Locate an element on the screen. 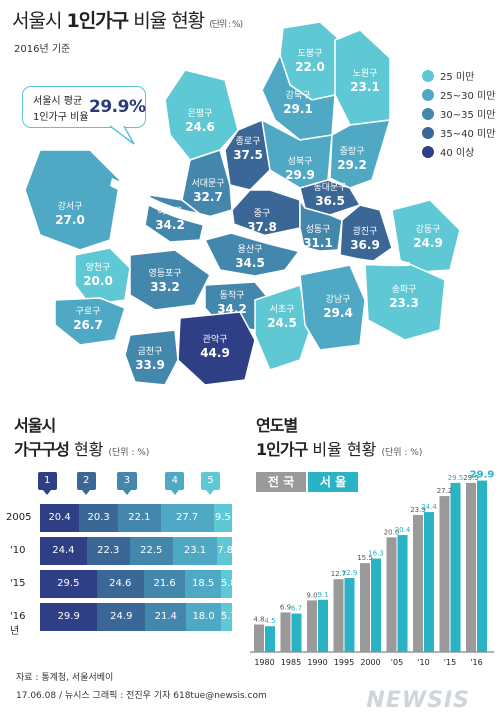  newsis-watermark: NEWSIS is located at coordinates (418, 700).